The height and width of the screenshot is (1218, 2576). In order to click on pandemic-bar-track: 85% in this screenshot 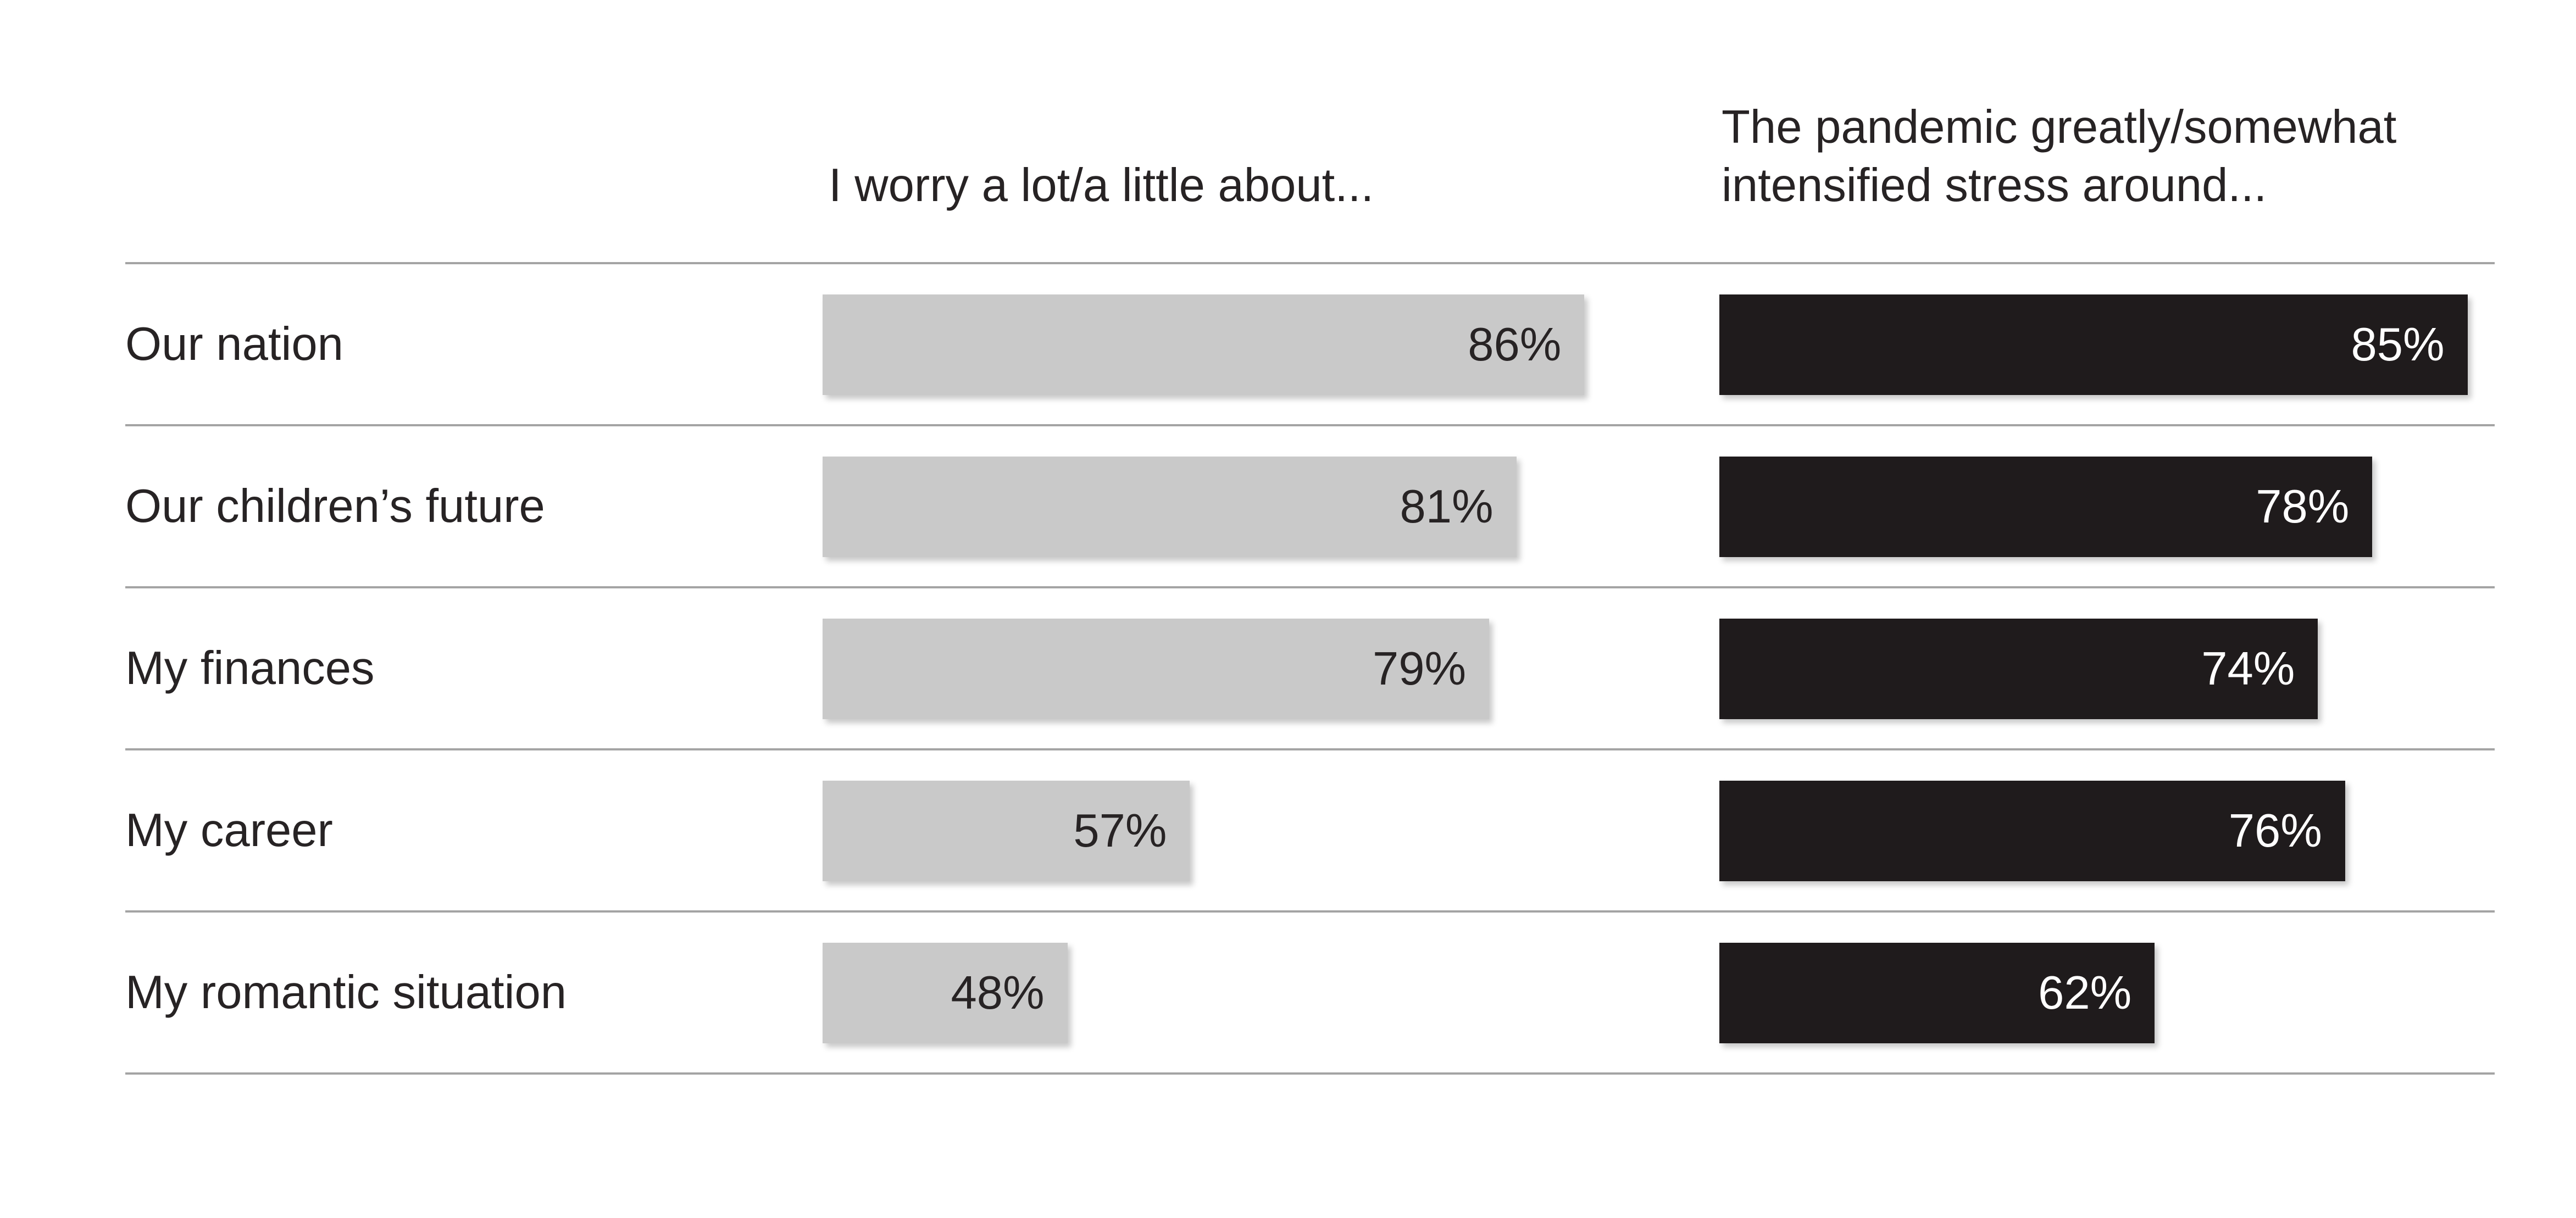, I will do `click(2147, 344)`.